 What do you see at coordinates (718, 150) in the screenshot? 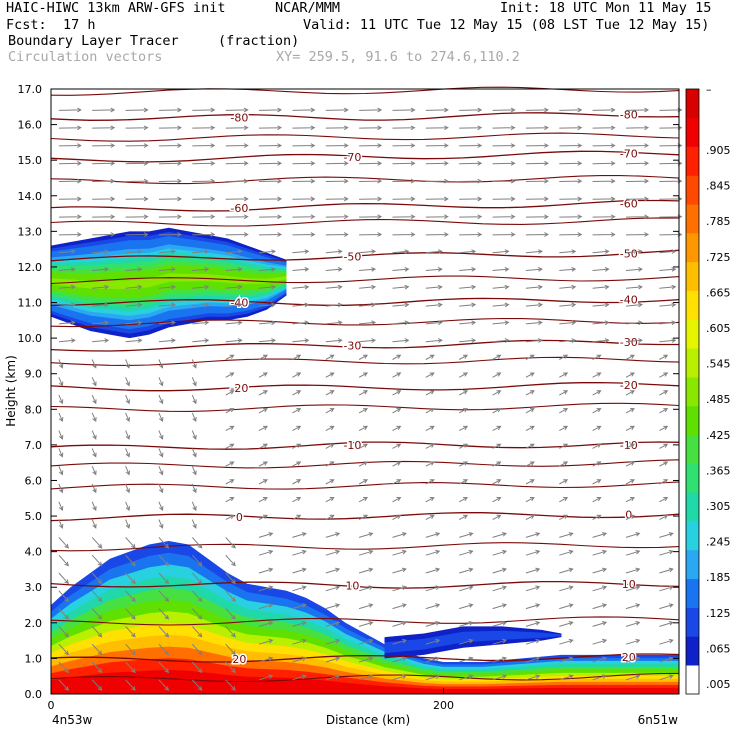
I see `colorbar-label: .905` at bounding box center [718, 150].